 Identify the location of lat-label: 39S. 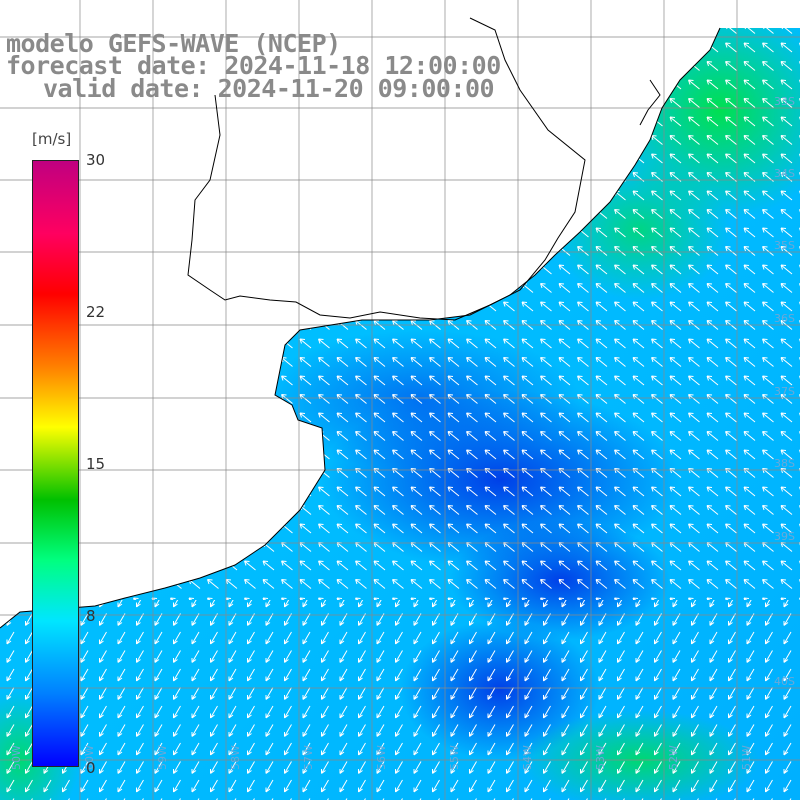
(784, 536).